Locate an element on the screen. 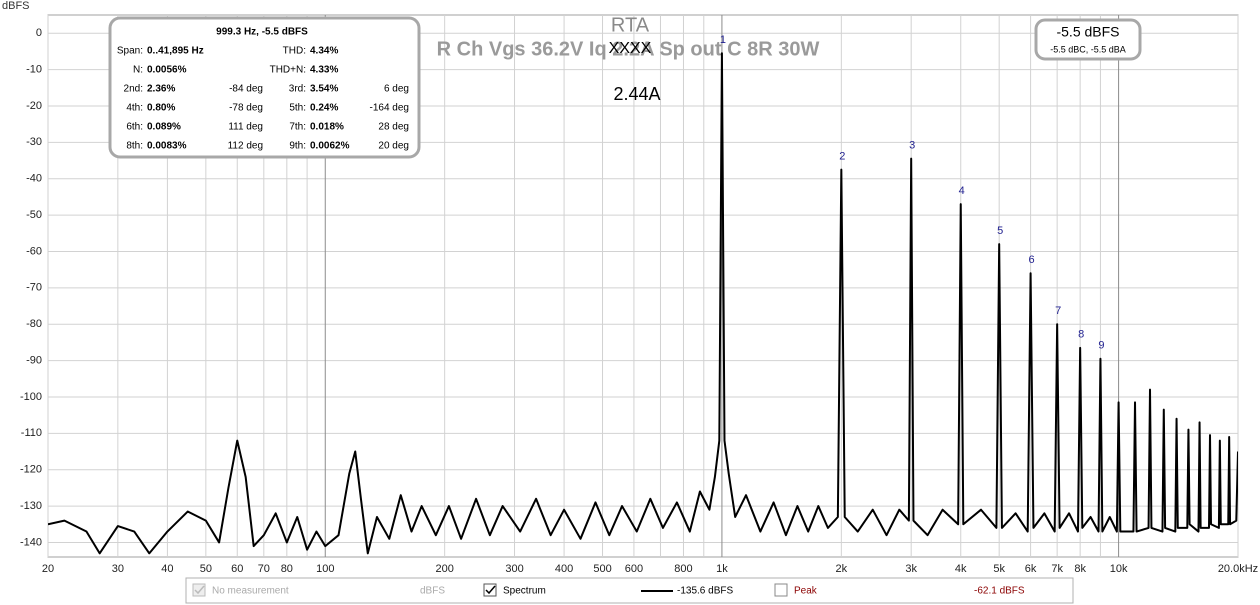 The image size is (1260, 605). annotation: XXXX is located at coordinates (630, 48).